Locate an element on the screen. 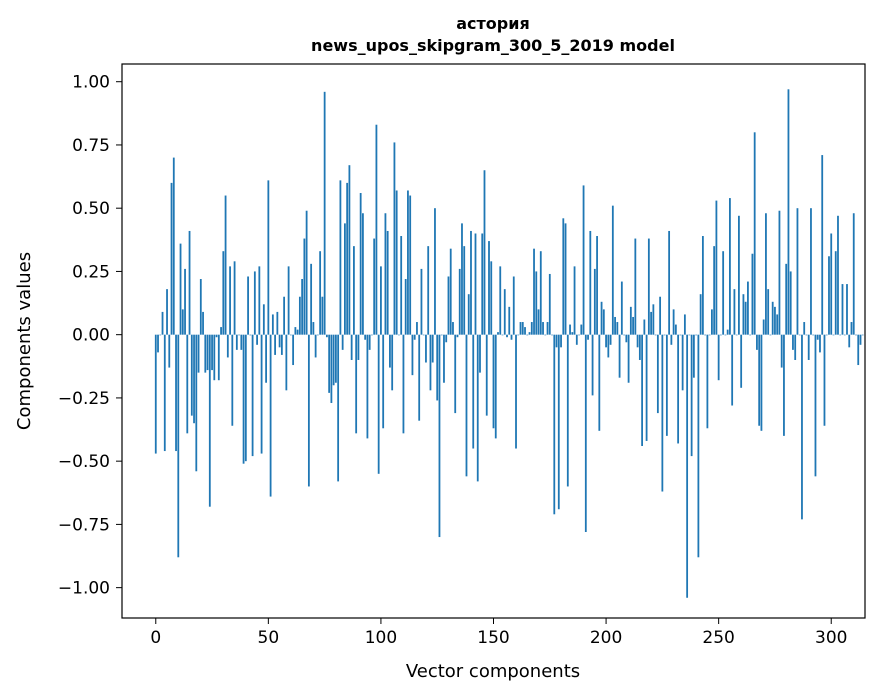 This screenshot has height=700, width=880. x-tick-label: 50 is located at coordinates (269, 638).